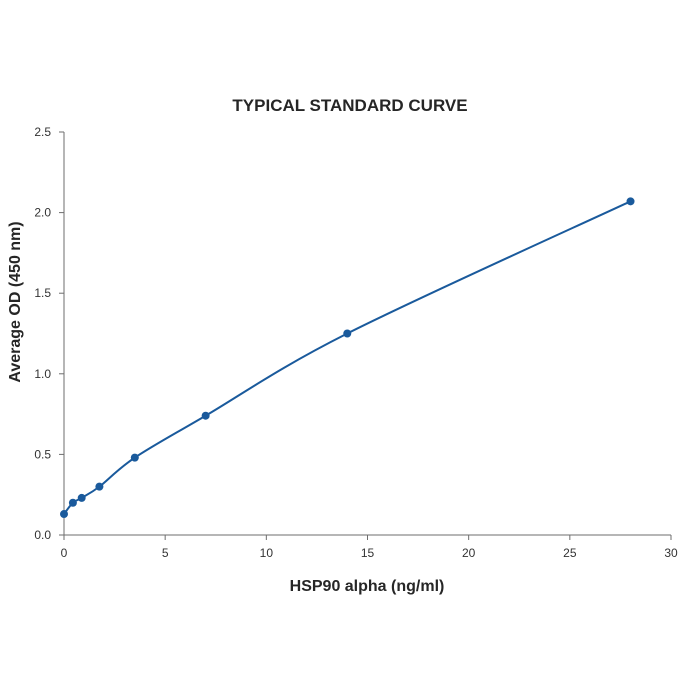 The image size is (700, 700). What do you see at coordinates (15, 301) in the screenshot?
I see `y-axis-label: Average OD (450 nm)` at bounding box center [15, 301].